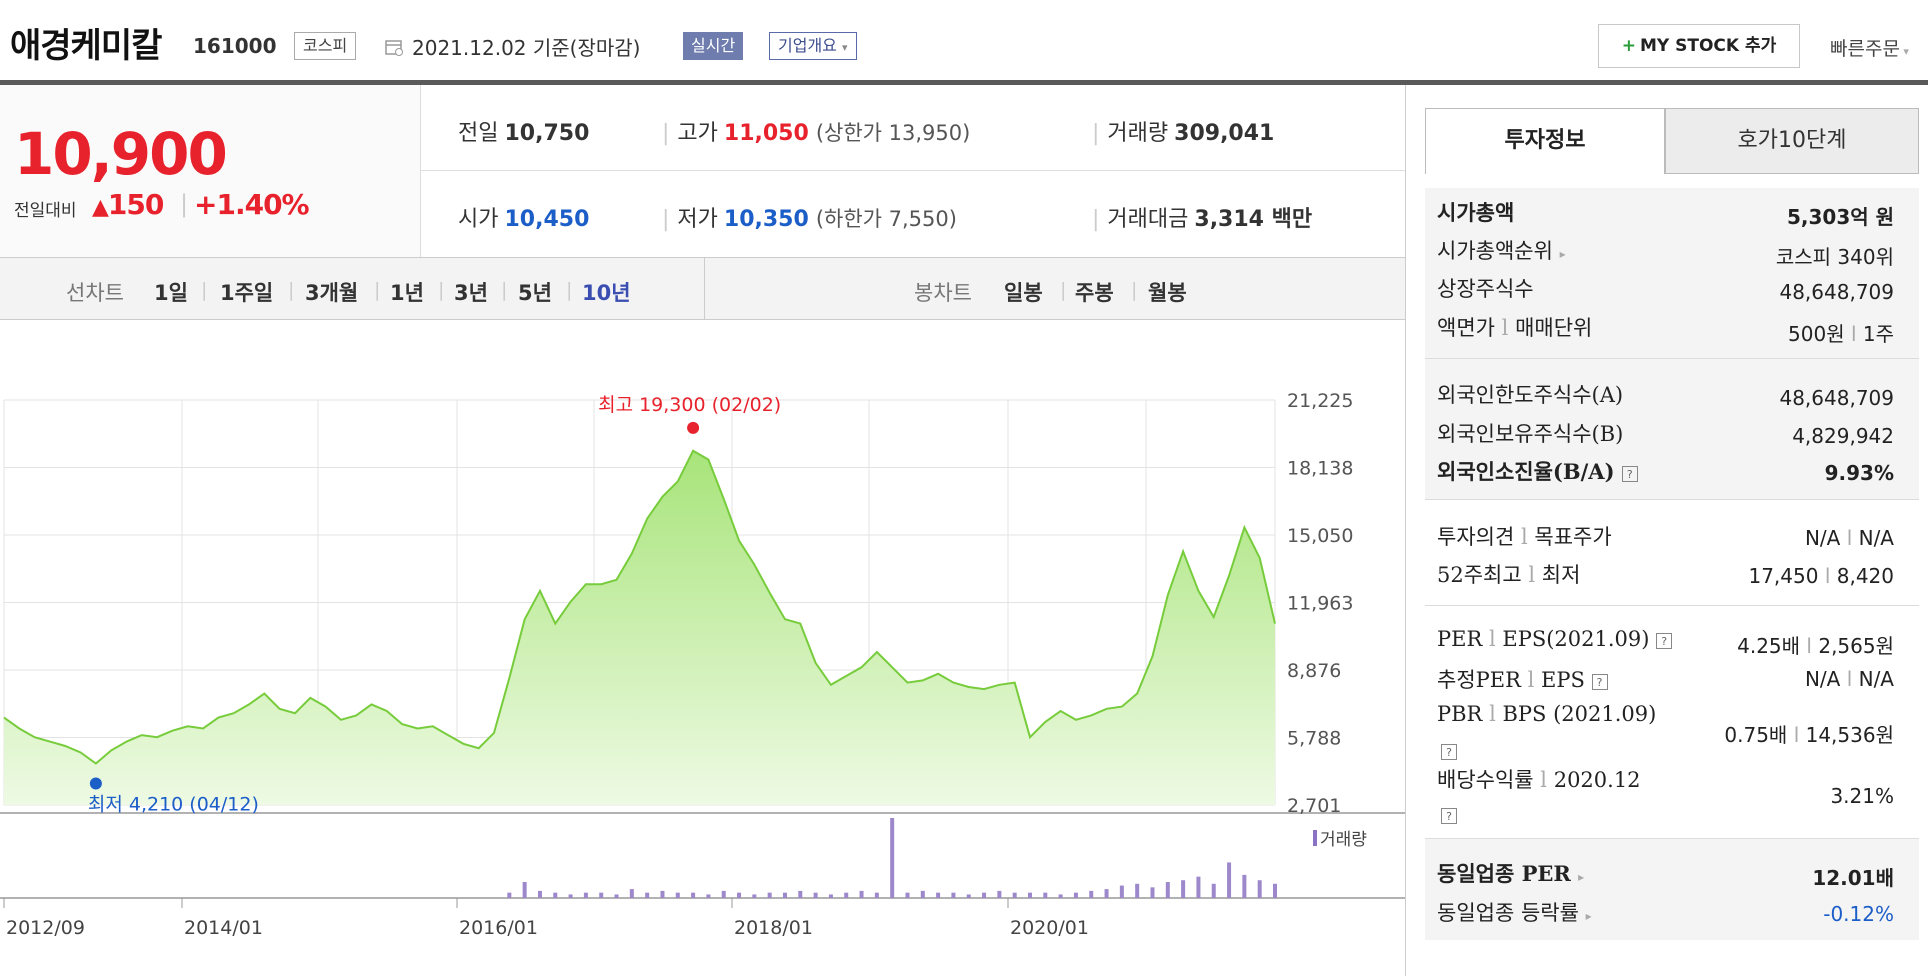 The image size is (1928, 976). Describe the element at coordinates (45, 928) in the screenshot. I see `x-tick-label: 2012/09` at that location.